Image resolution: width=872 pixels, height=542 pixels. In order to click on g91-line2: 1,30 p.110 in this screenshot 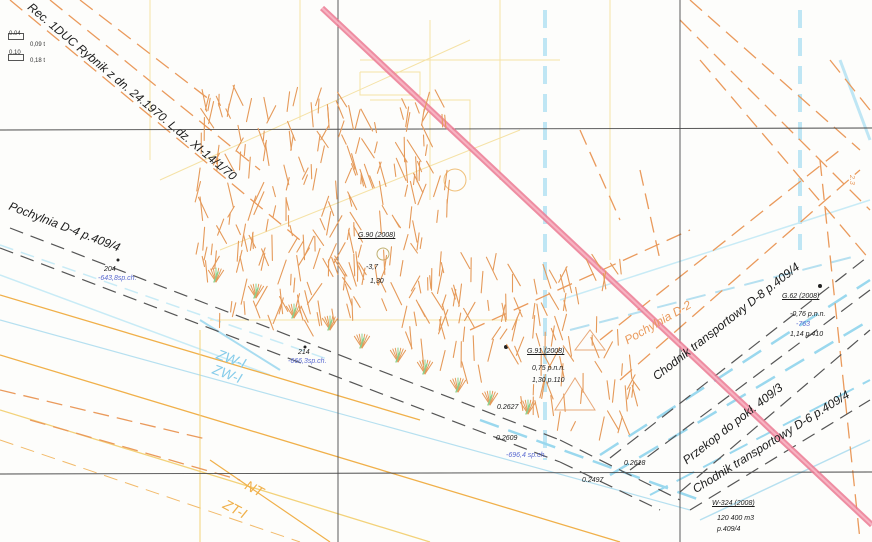, I will do `click(548, 380)`.